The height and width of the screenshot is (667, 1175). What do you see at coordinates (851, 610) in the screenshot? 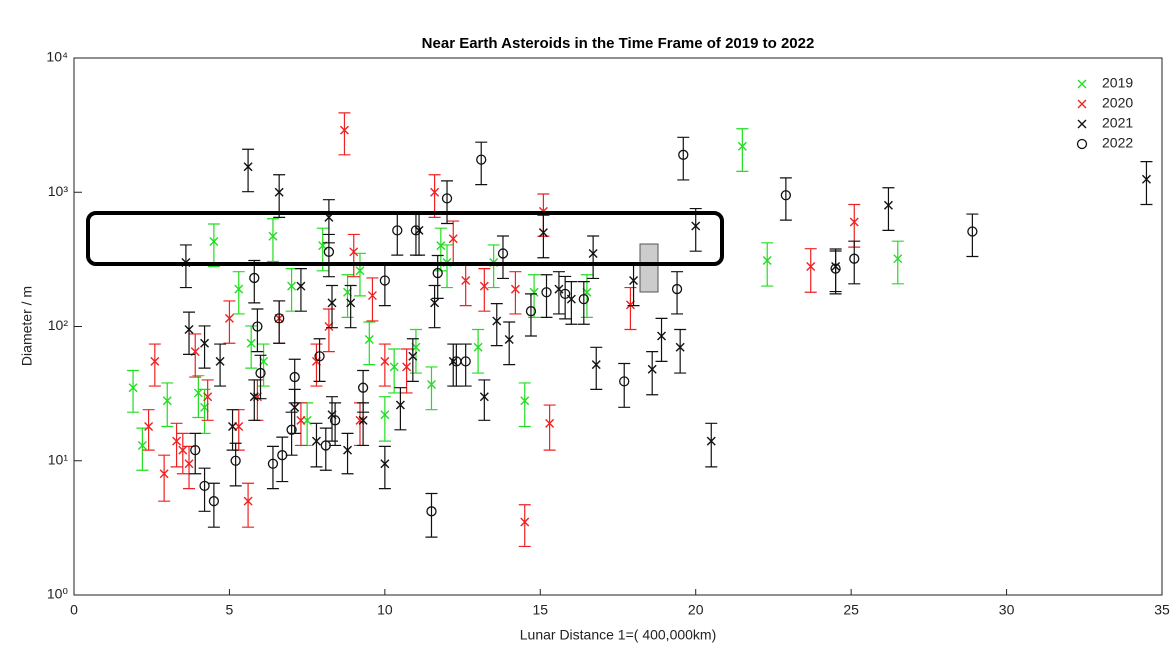
I see `x-tick-label: 25` at bounding box center [851, 610].